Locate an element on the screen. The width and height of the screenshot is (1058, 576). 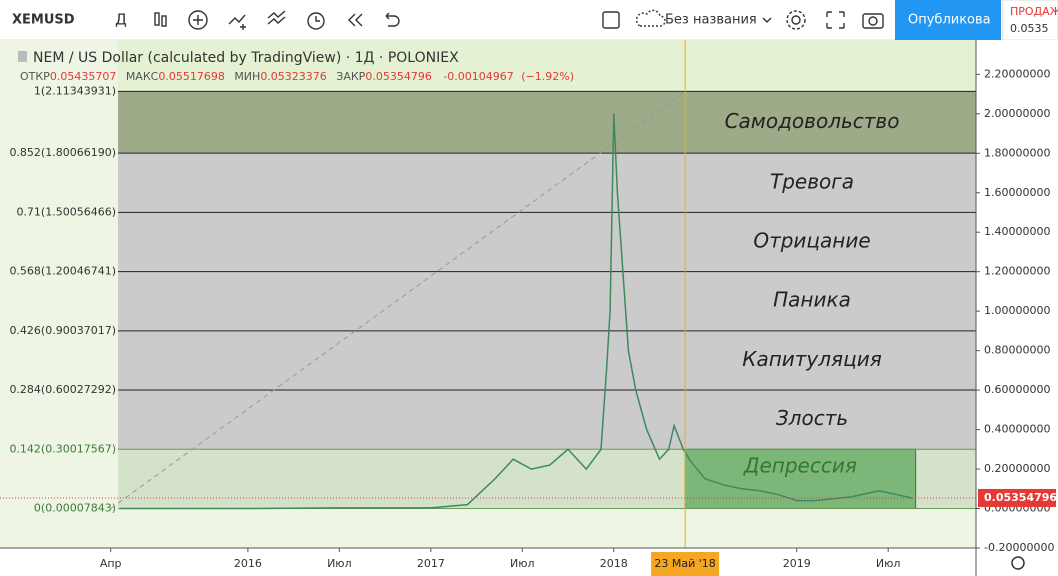
sell-label: ПРОДАЖ is located at coordinates (1034, 11).